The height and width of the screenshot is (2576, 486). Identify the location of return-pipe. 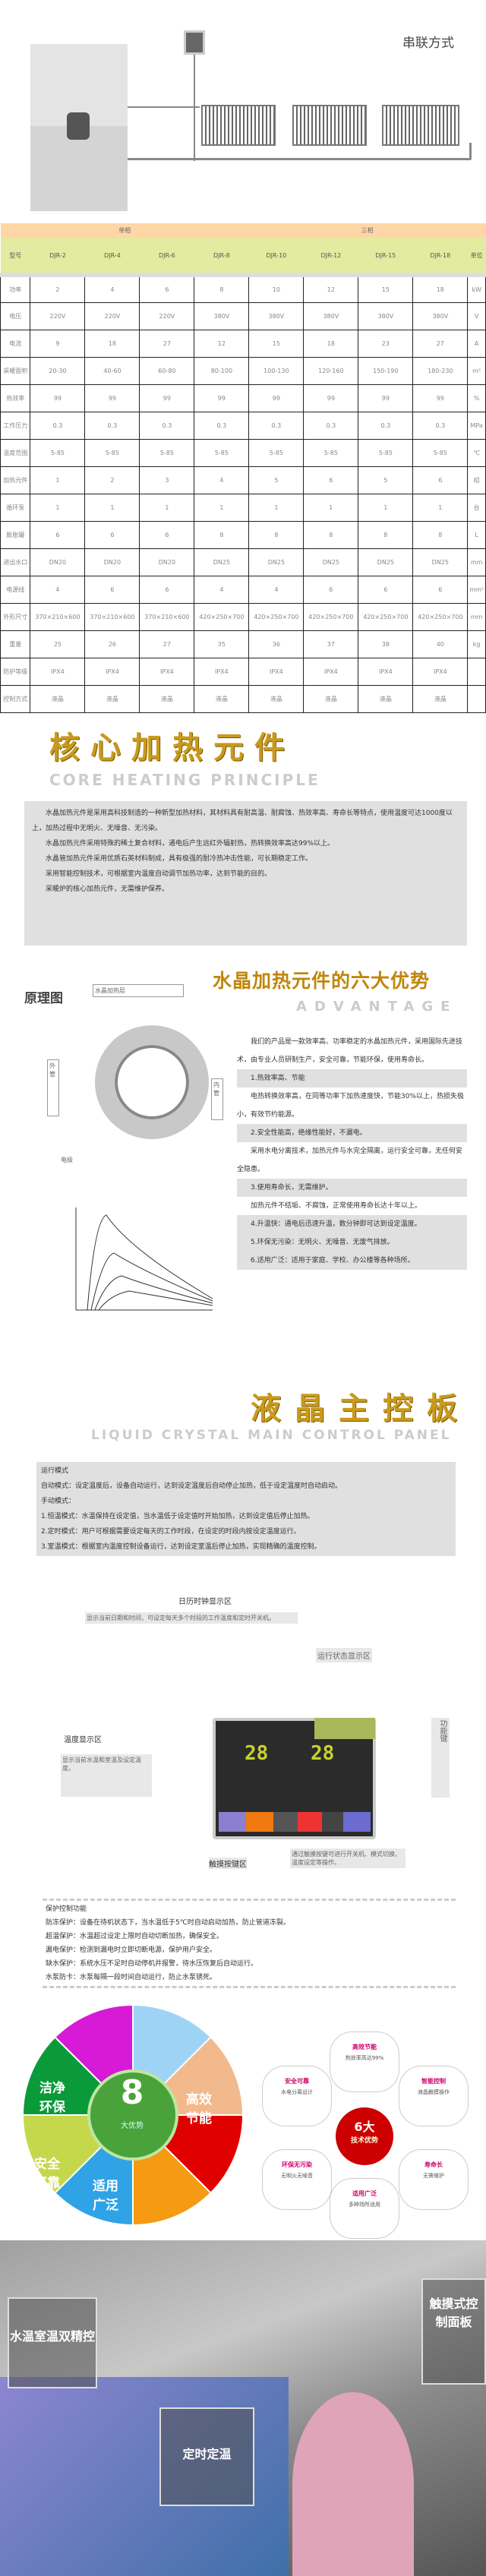
(299, 159).